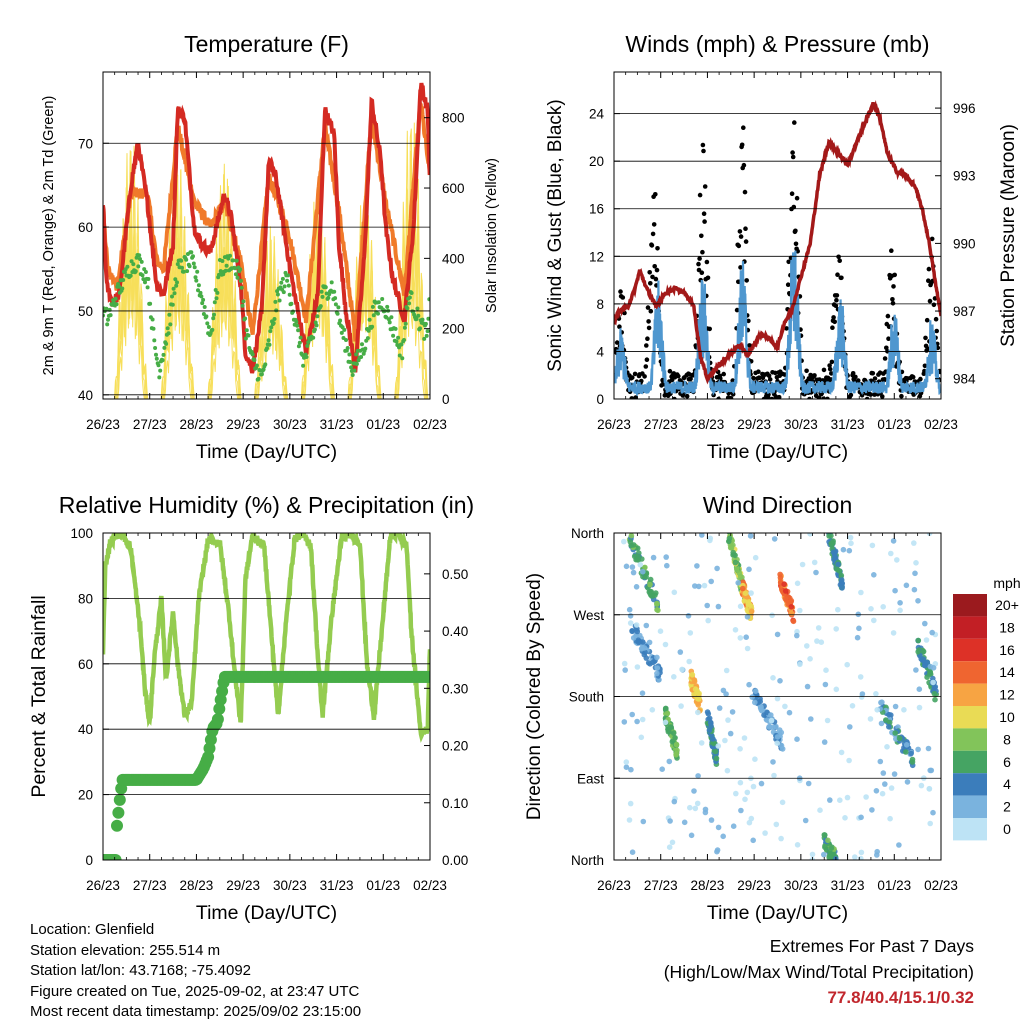  I want to click on y2-tick-label: 987, so click(964, 311).